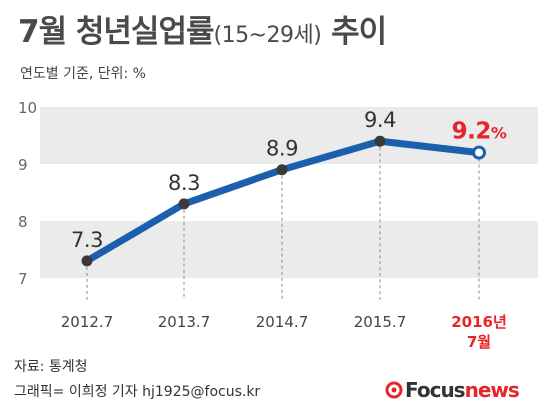  I want to click on y-tick-label: 7, so click(23, 279).